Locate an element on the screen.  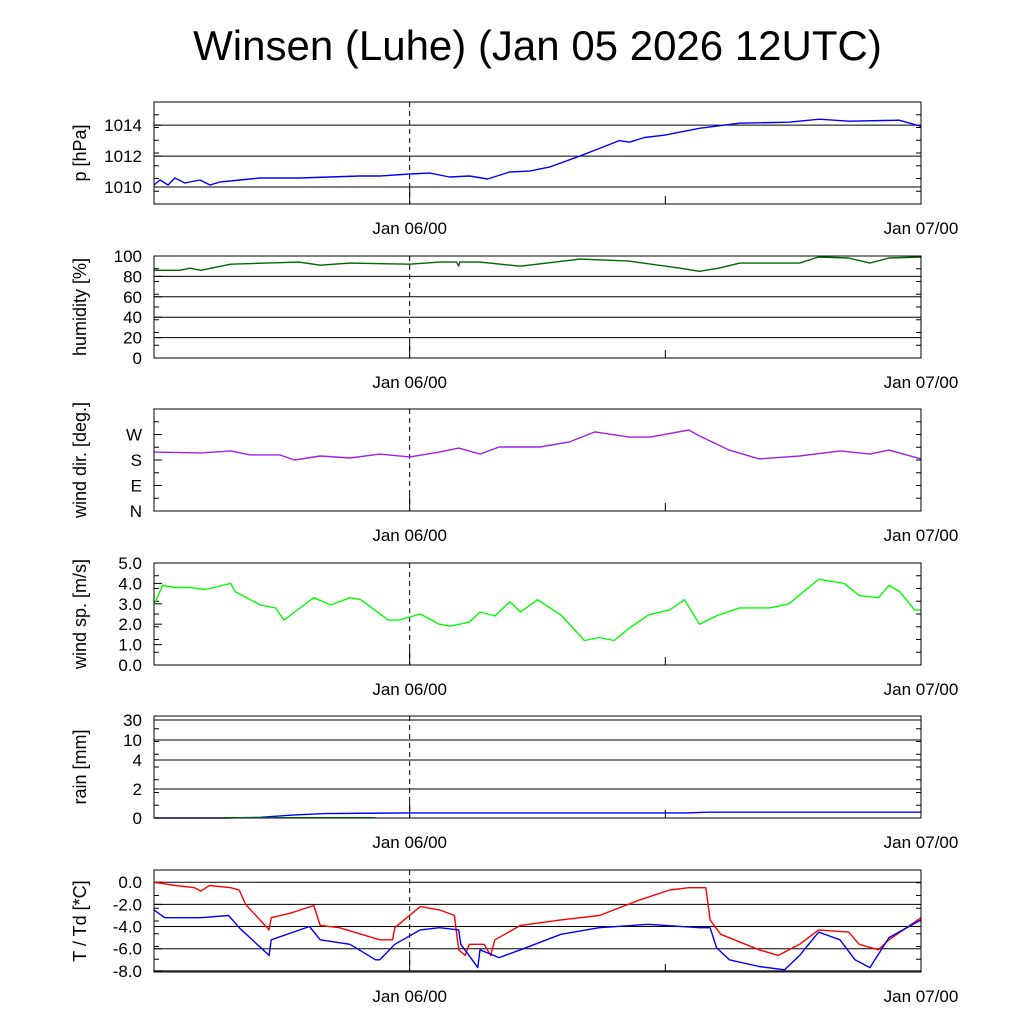
y-axis-label: humidity [%] is located at coordinates (80, 307).